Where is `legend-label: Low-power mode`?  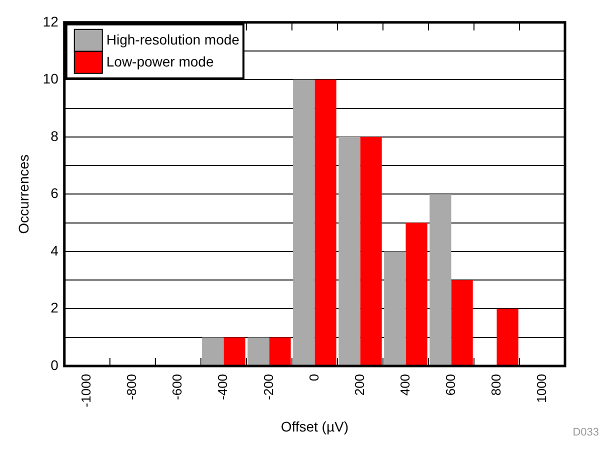
legend-label: Low-power mode is located at coordinates (160, 61).